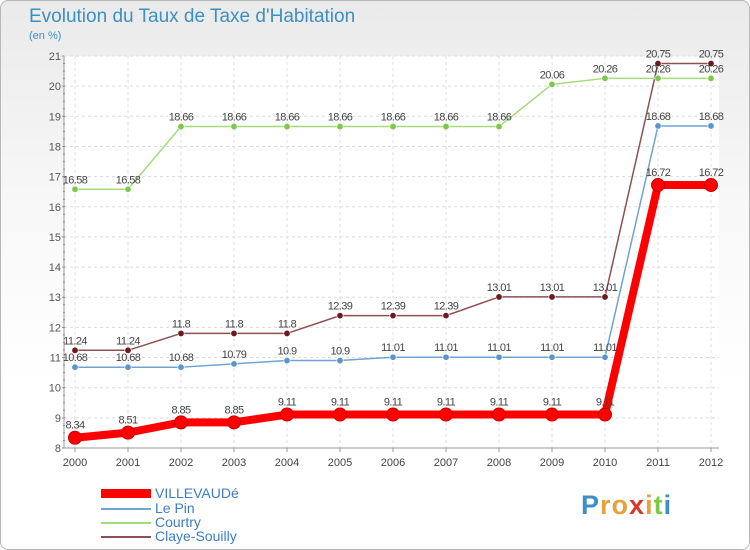 Image resolution: width=750 pixels, height=550 pixels. What do you see at coordinates (393, 463) in the screenshot?
I see `x-tick-label: 2006` at bounding box center [393, 463].